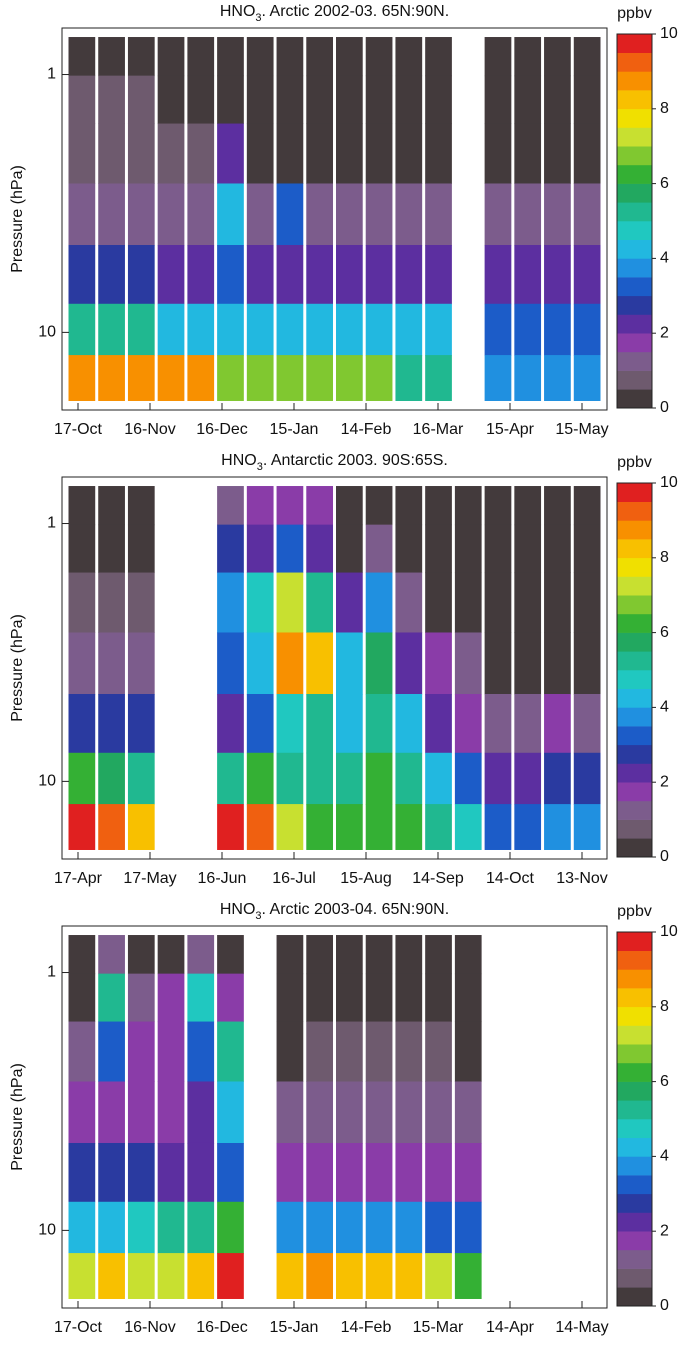 The image size is (688, 1346). What do you see at coordinates (17, 219) in the screenshot?
I see `y-axis-label: Pressure (hPa)` at bounding box center [17, 219].